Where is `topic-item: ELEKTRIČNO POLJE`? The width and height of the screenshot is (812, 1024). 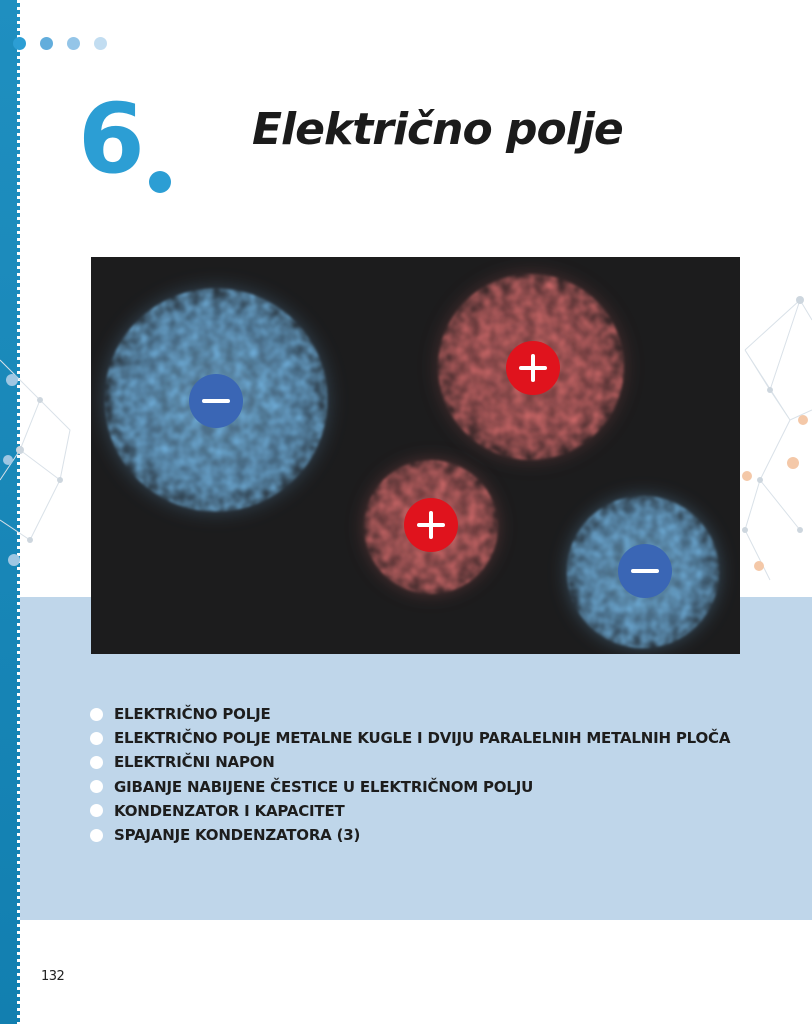 topic-item: ELEKTRIČNO POLJE is located at coordinates (410, 714).